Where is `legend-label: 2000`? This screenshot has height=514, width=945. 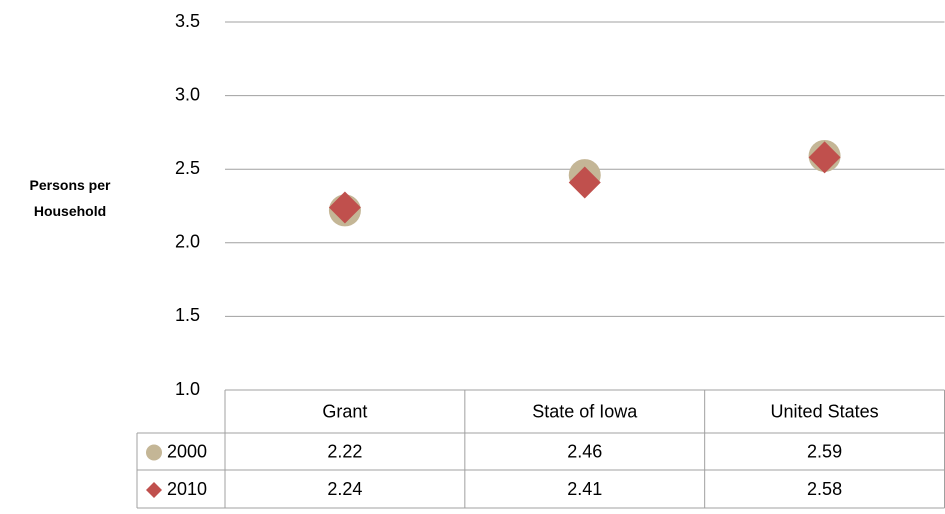 legend-label: 2000 is located at coordinates (187, 451).